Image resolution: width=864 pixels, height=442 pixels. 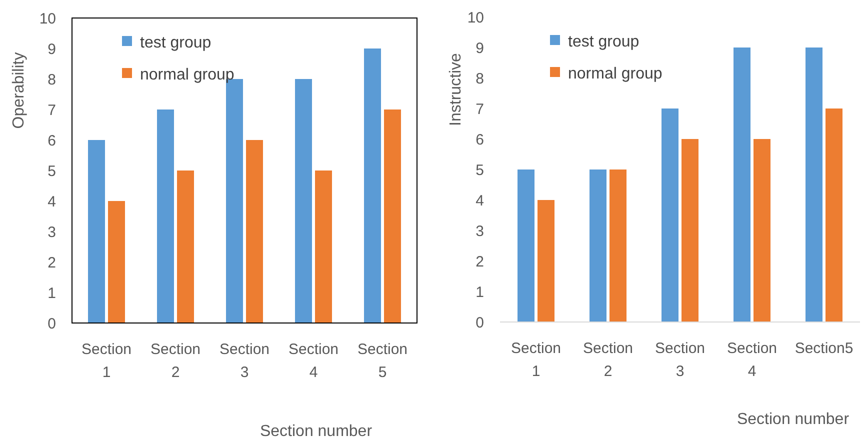 What do you see at coordinates (824, 348) in the screenshot?
I see `x-tick-label: Section5` at bounding box center [824, 348].